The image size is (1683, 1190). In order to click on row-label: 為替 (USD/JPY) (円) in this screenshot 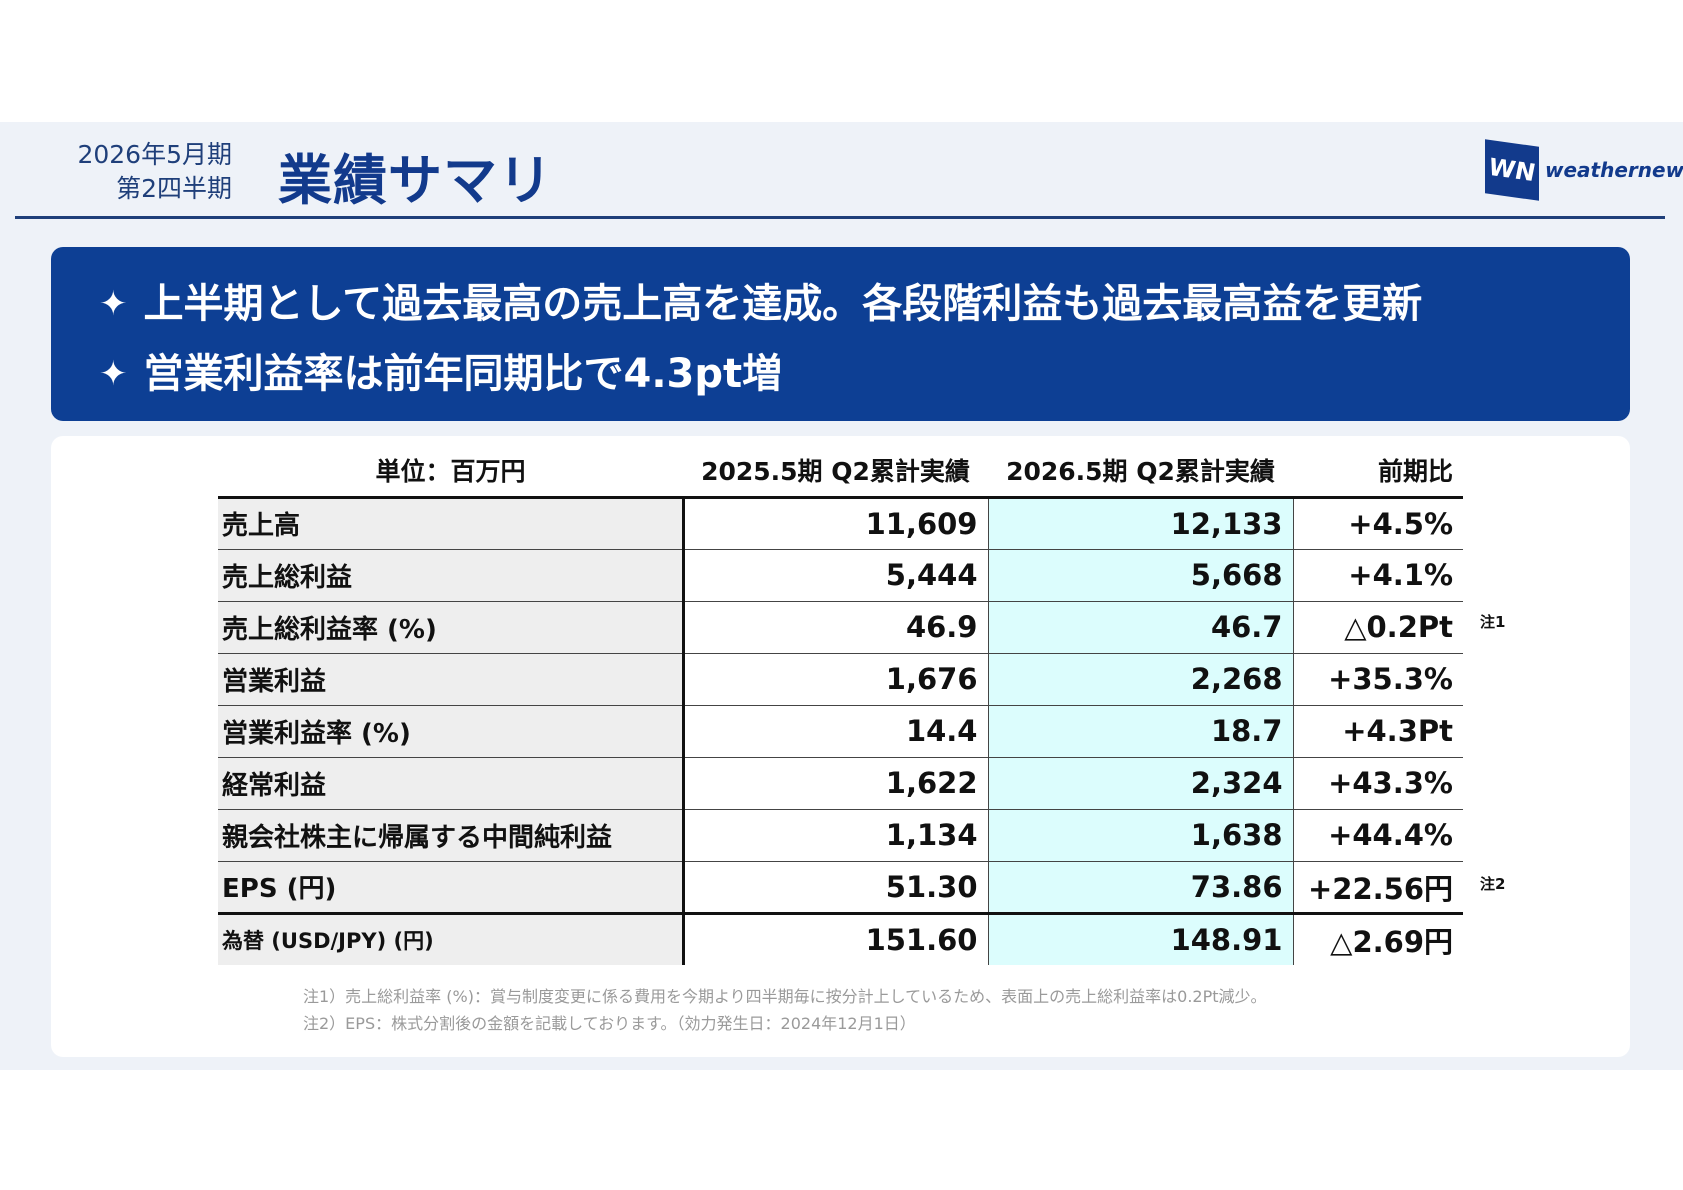, I will do `click(451, 938)`.